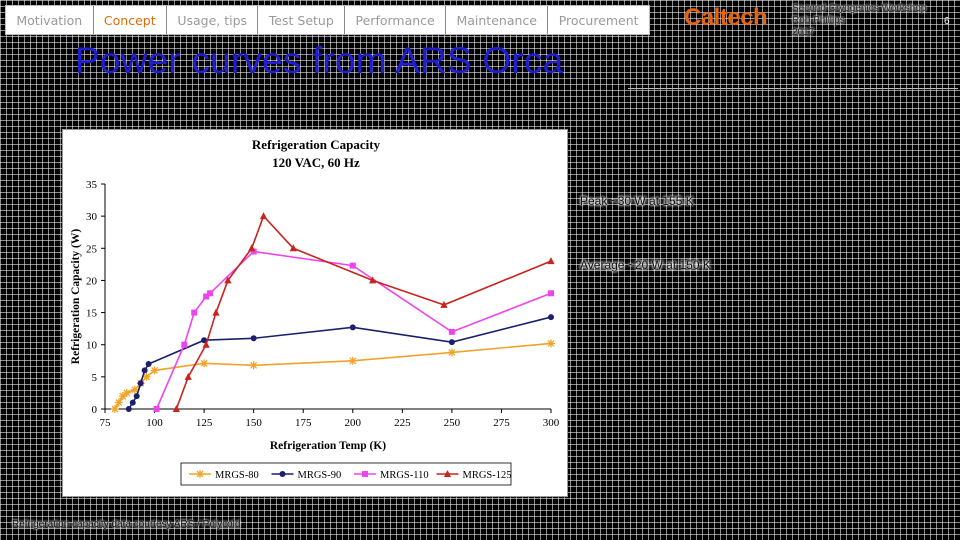 This screenshot has width=960, height=540. What do you see at coordinates (92, 185) in the screenshot?
I see `y-tick-label: 35` at bounding box center [92, 185].